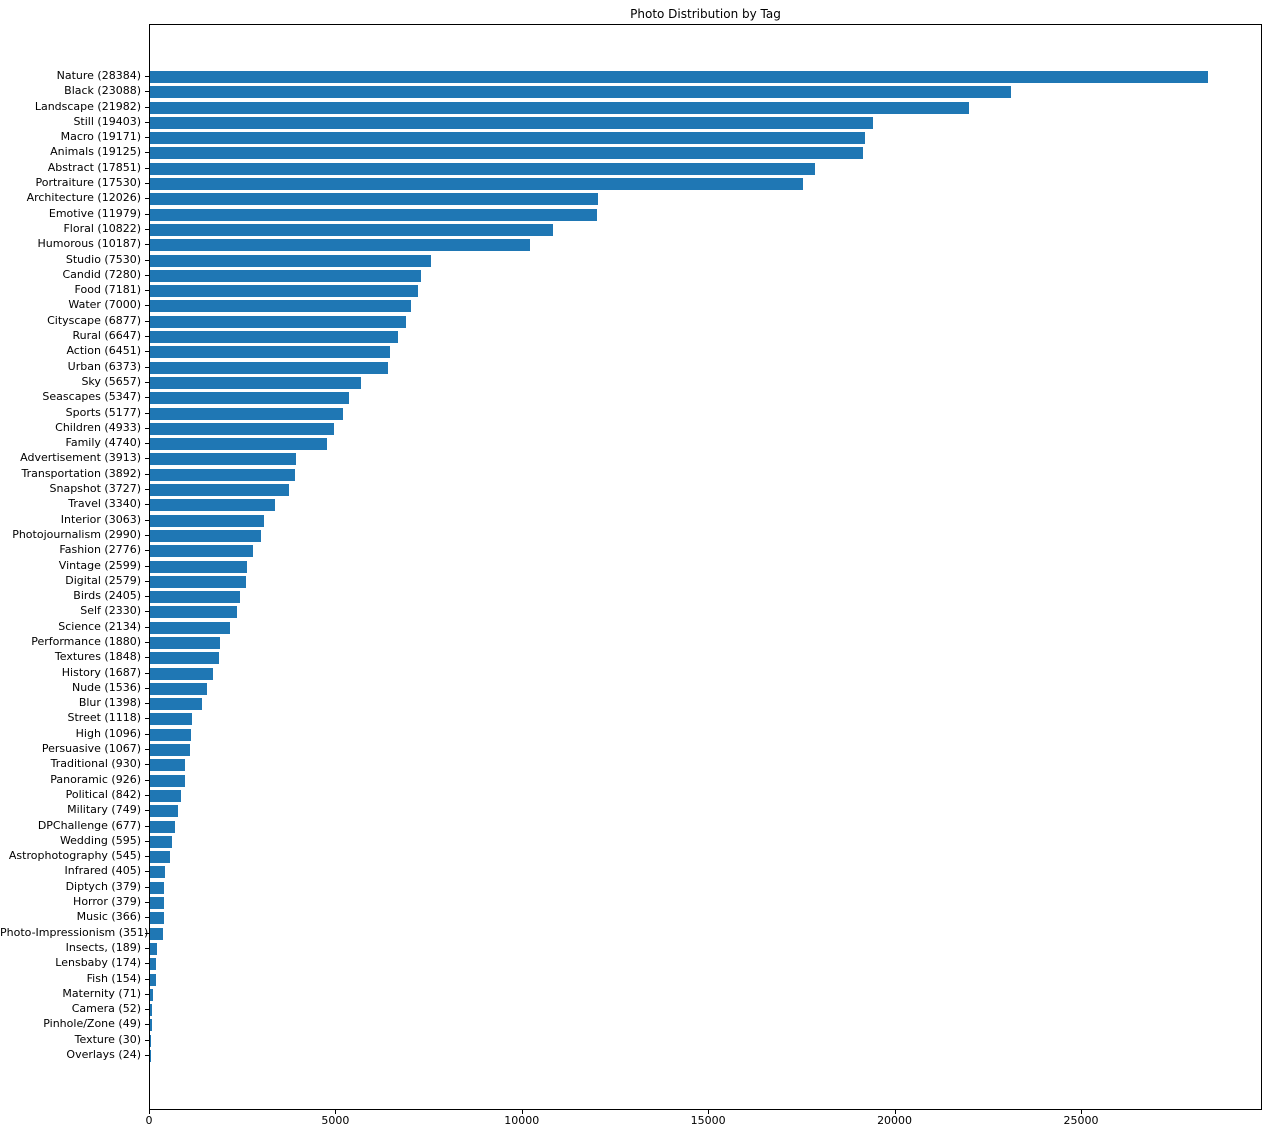 This screenshot has width=1271, height=1134. I want to click on y-tick-label: Travel (3340), so click(104, 504).